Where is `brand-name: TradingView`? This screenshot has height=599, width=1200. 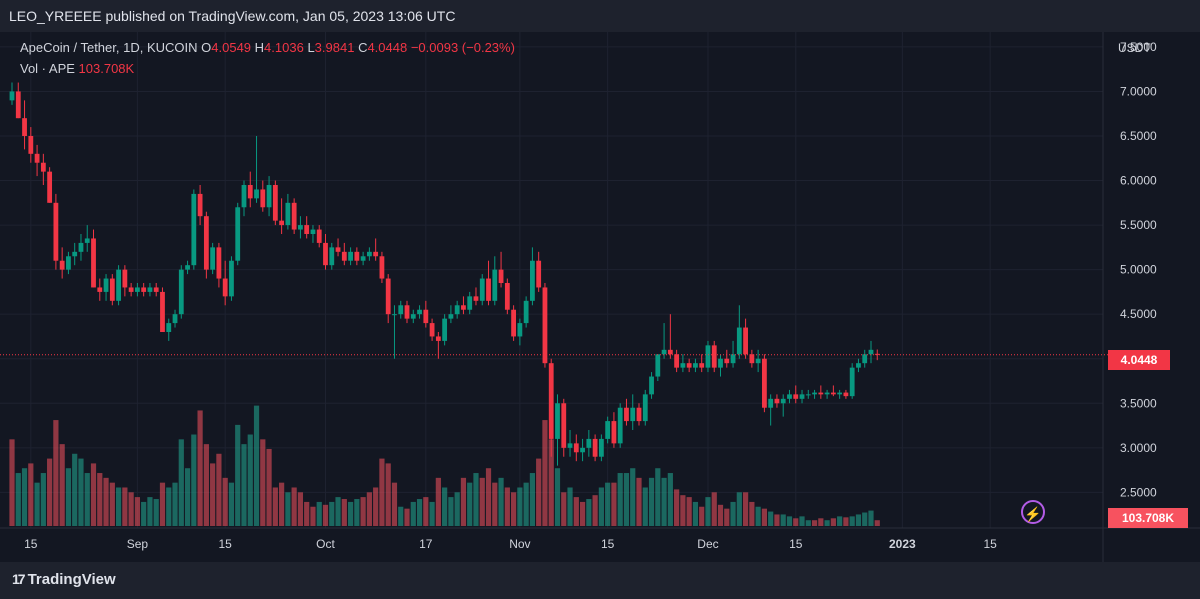
brand-name: TradingView is located at coordinates (71, 579).